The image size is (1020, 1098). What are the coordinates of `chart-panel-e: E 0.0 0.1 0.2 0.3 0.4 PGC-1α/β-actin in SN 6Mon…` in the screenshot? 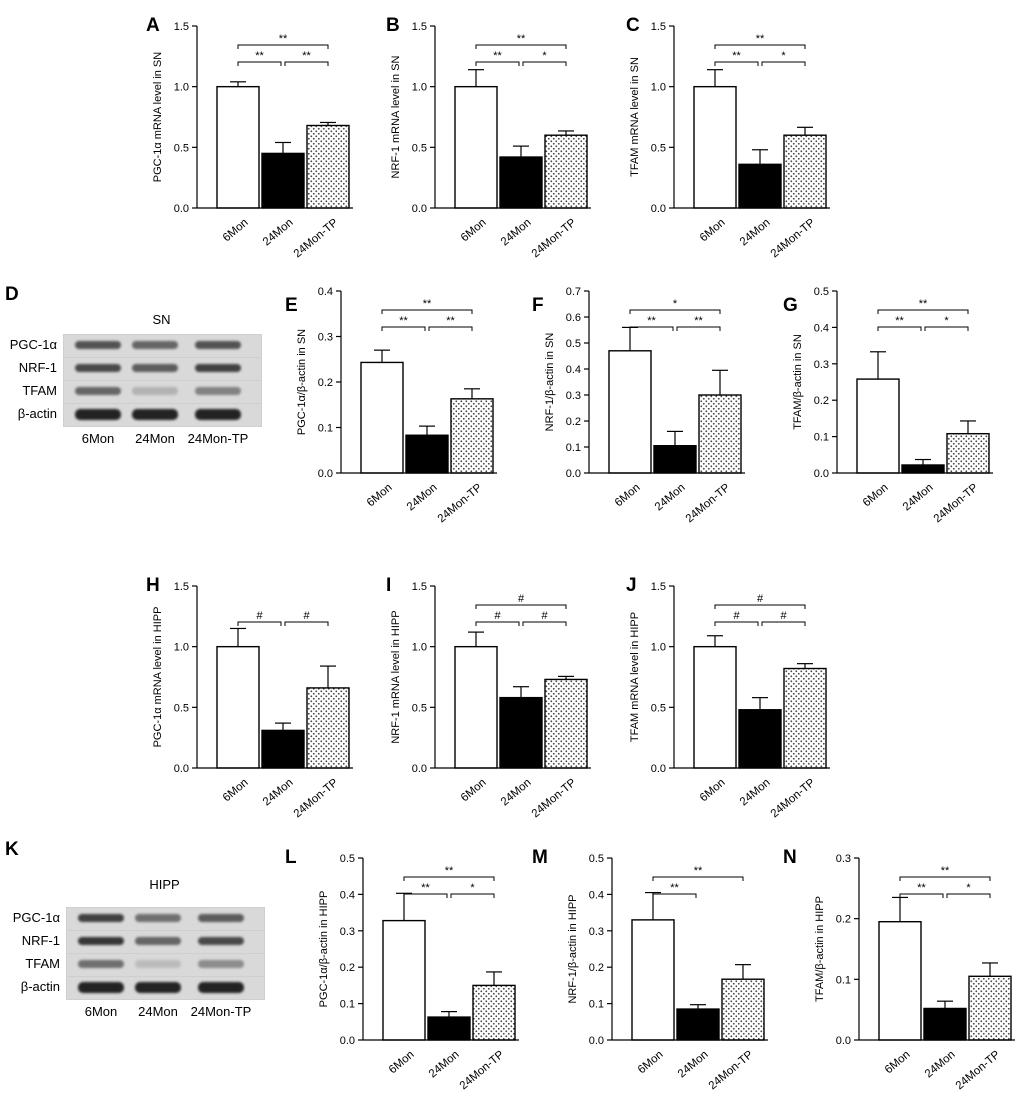 It's located at (391, 405).